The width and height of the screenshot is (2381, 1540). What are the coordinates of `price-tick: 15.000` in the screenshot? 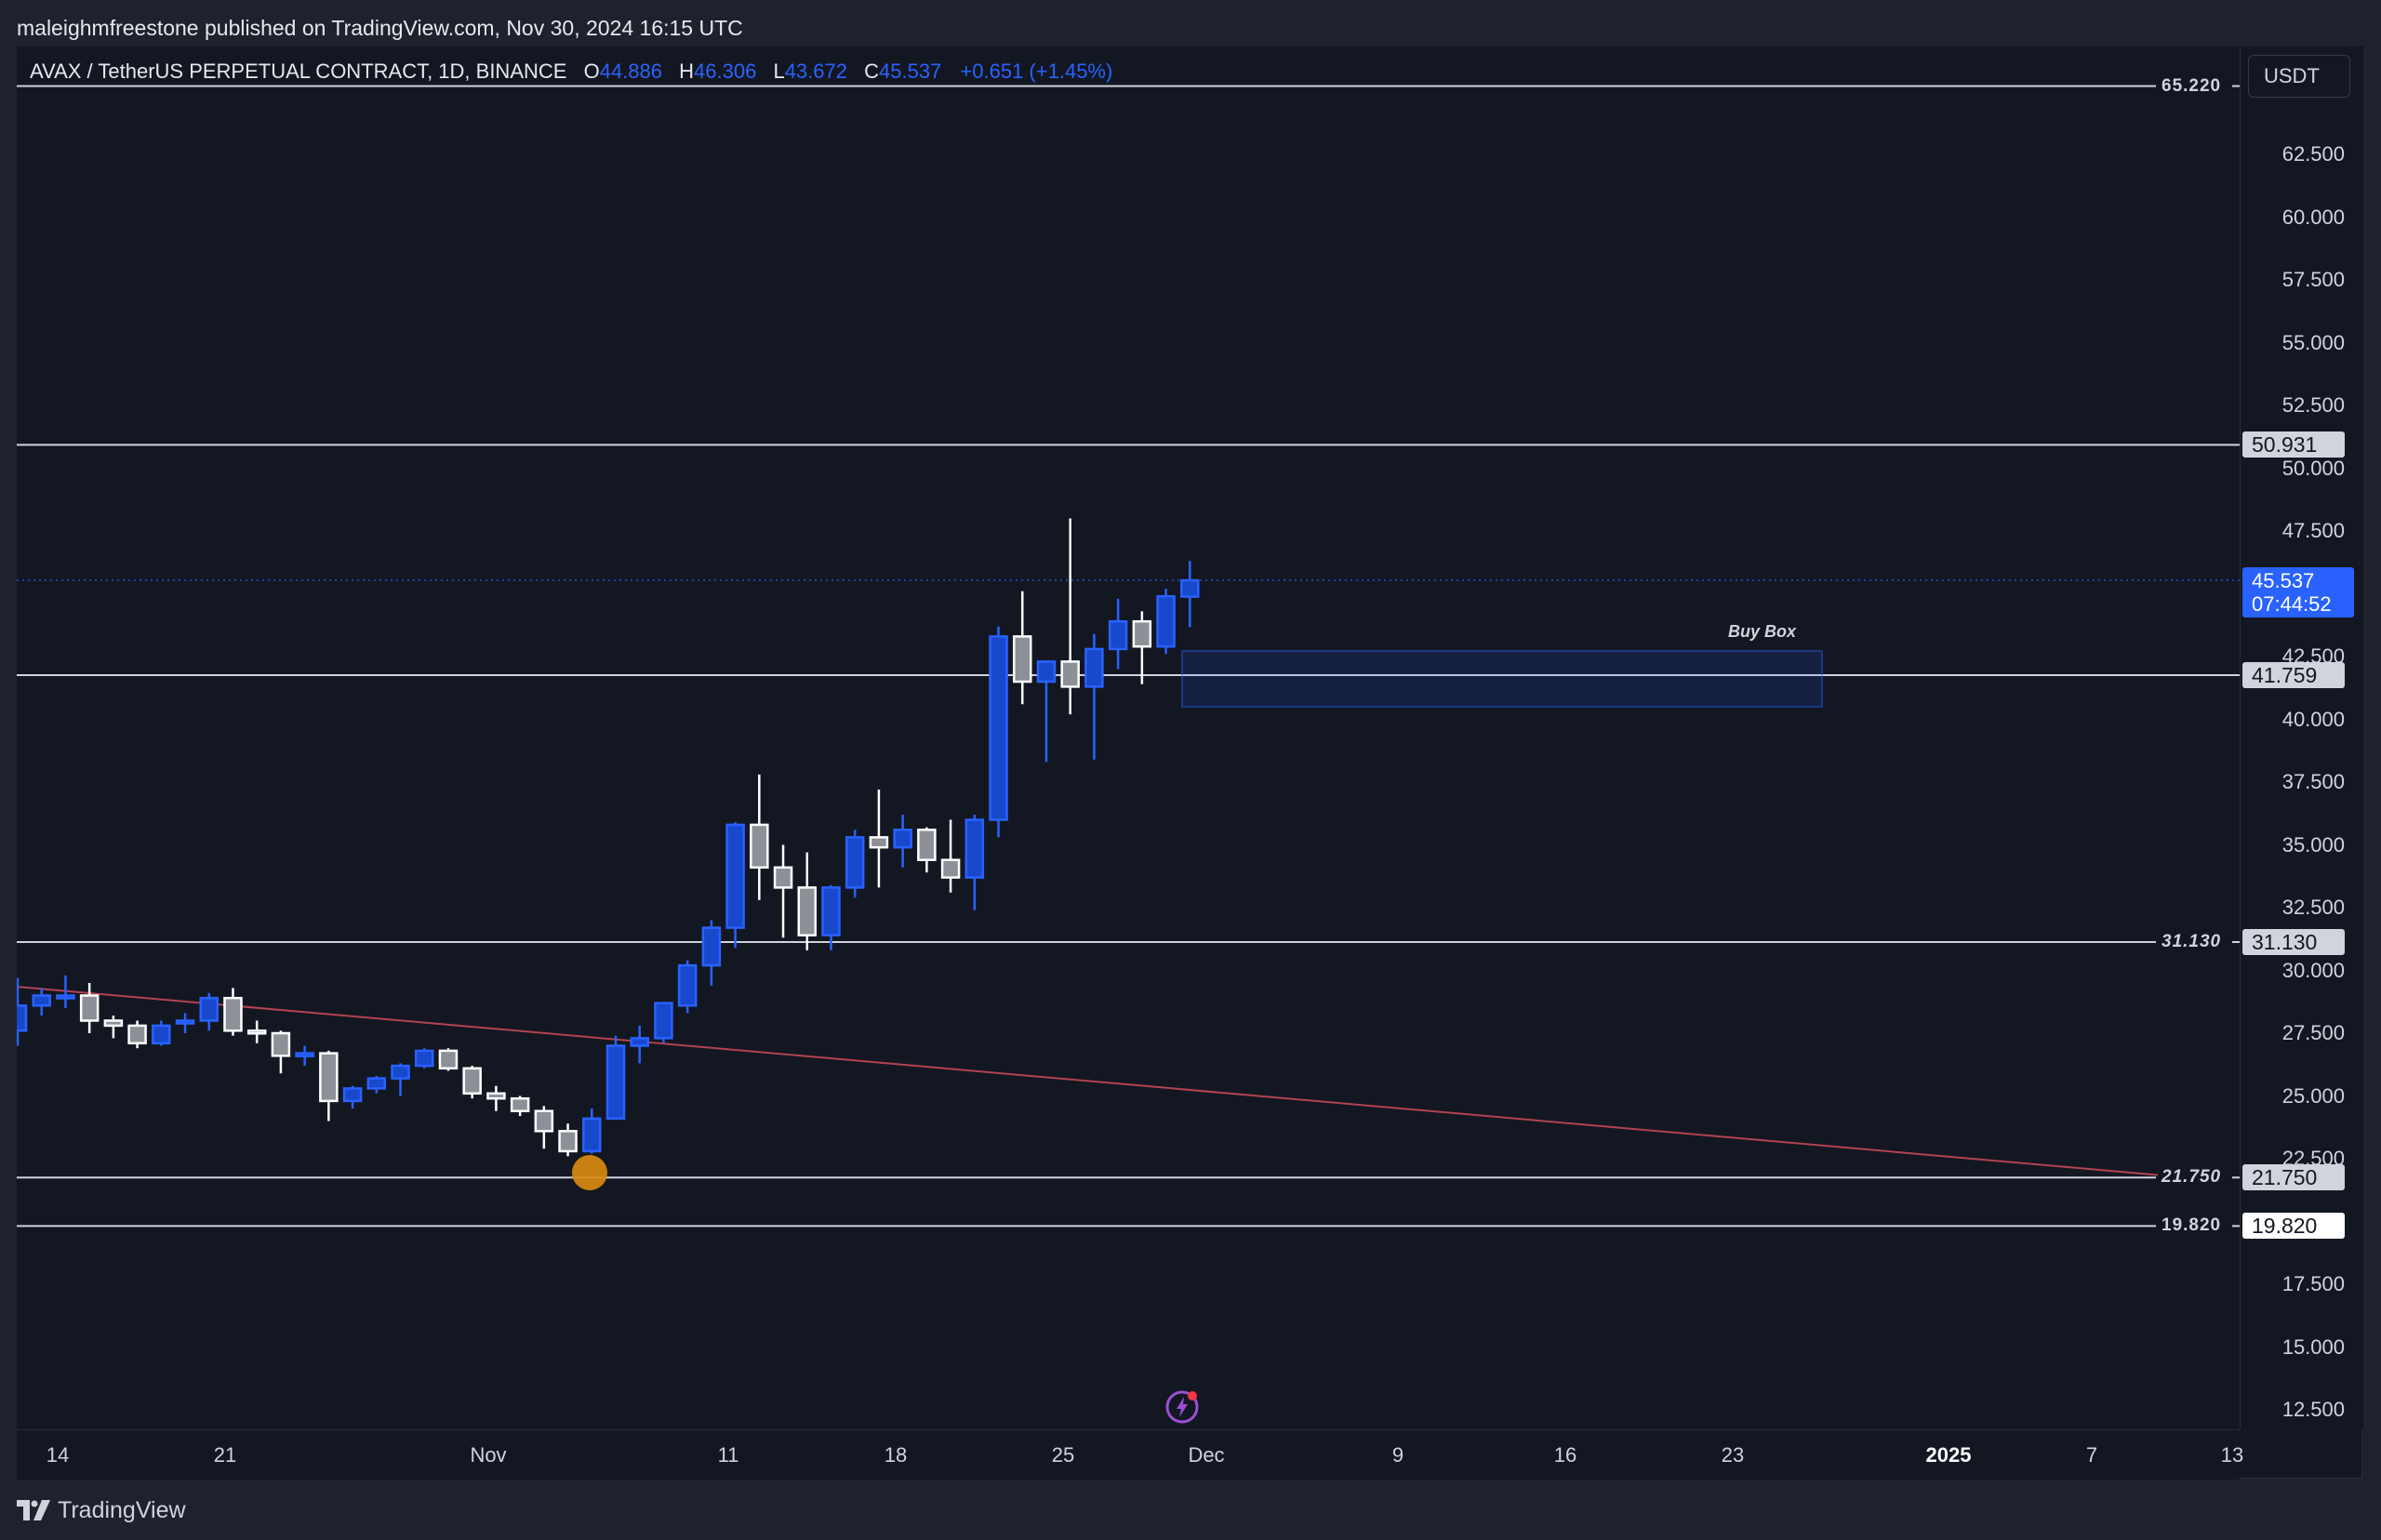 It's located at (2313, 1346).